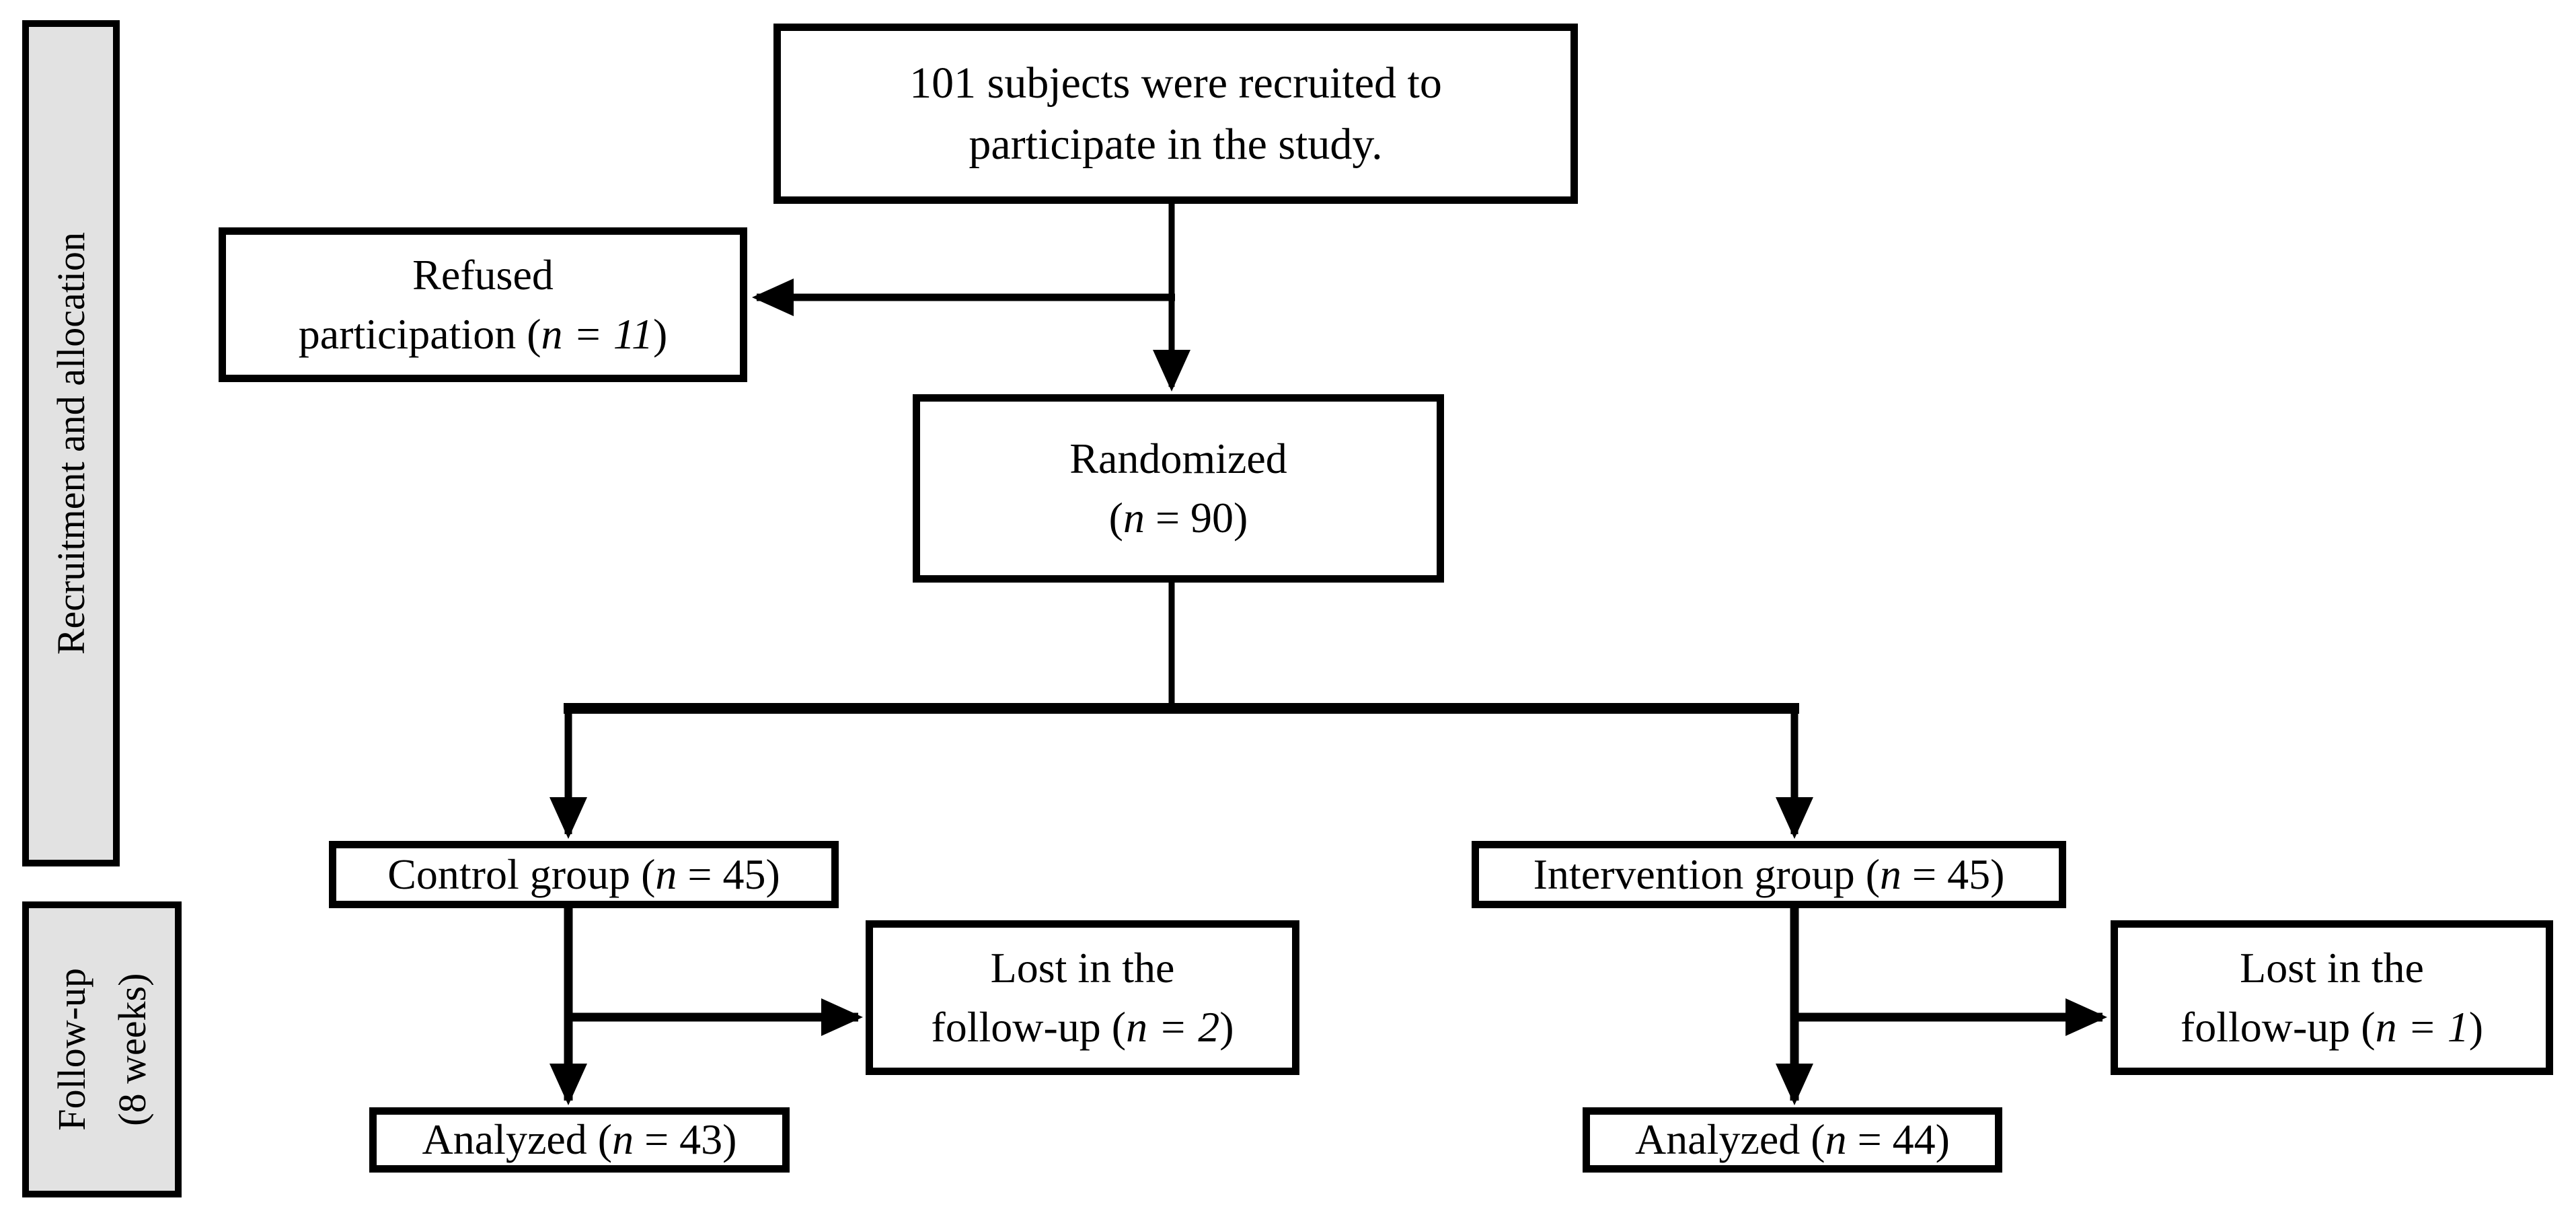 This screenshot has height=1221, width=2576. What do you see at coordinates (1178, 458) in the screenshot?
I see `randomized-line1: Randomized` at bounding box center [1178, 458].